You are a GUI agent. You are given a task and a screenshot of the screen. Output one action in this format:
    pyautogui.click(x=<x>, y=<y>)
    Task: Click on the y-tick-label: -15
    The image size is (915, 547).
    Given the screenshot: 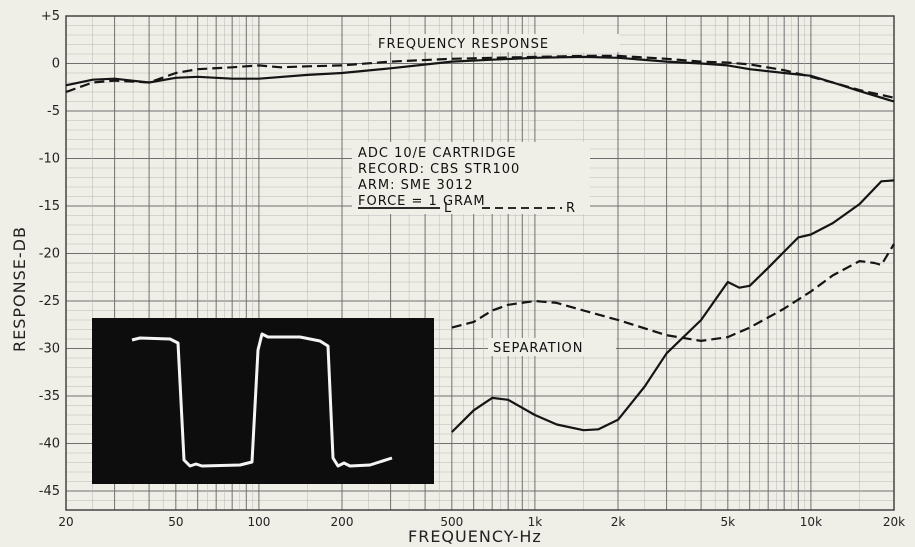 What is the action you would take?
    pyautogui.click(x=49, y=206)
    